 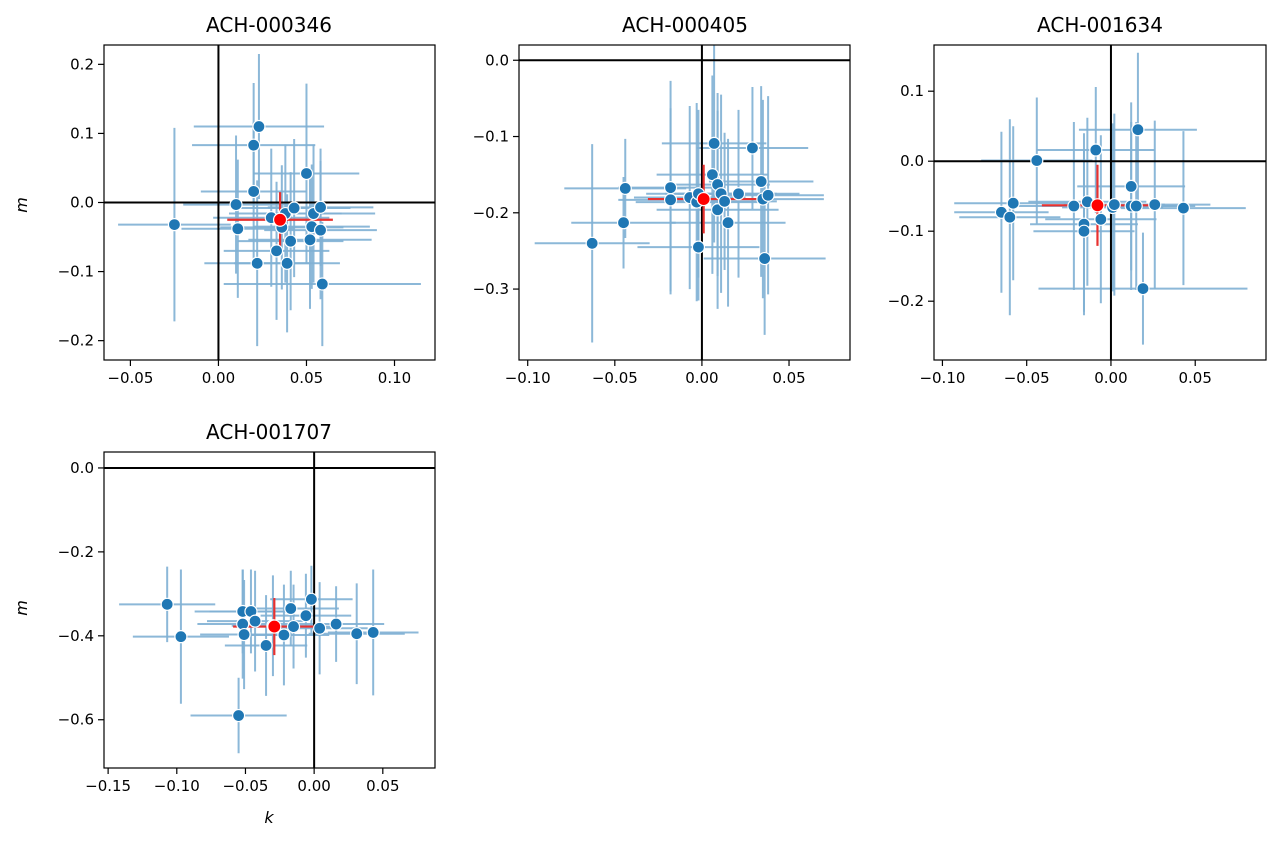 I want to click on x-tick-label: 0.10, so click(x=394, y=378).